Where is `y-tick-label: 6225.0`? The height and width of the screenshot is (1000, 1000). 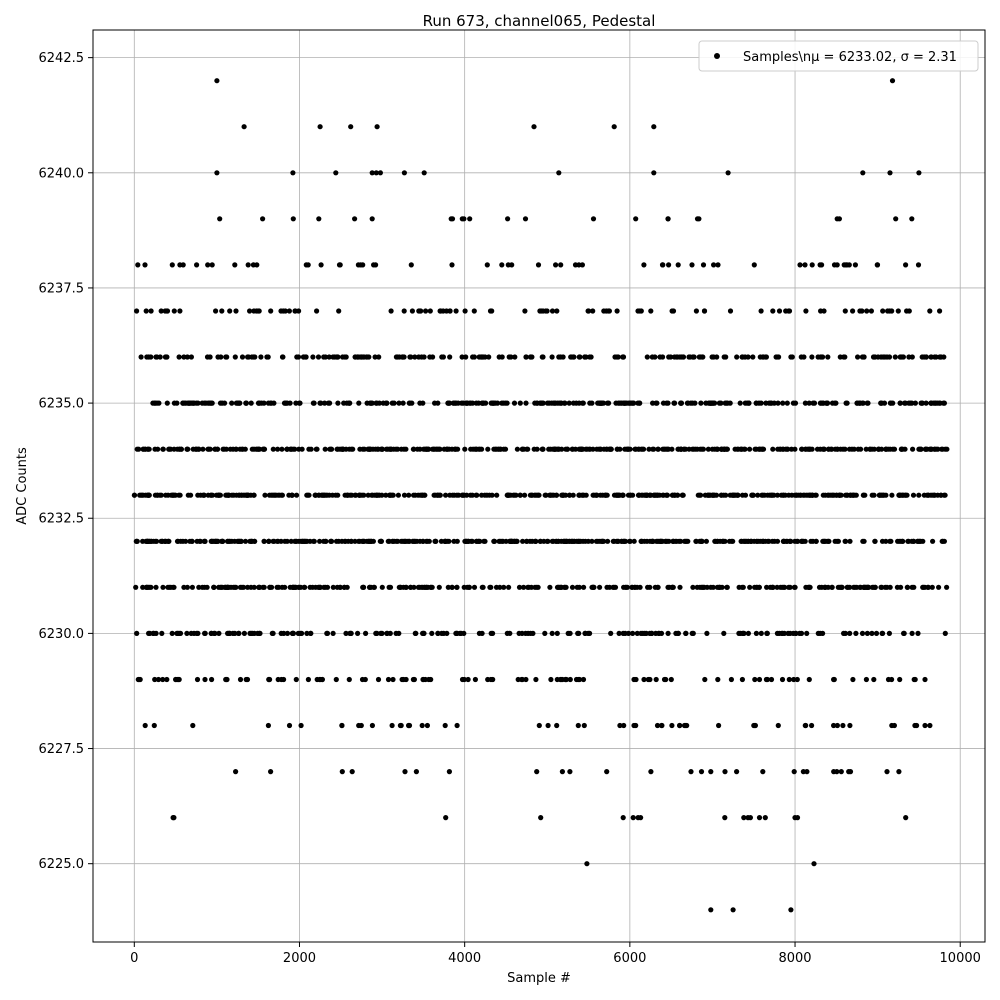 y-tick-label: 6225.0 is located at coordinates (62, 864).